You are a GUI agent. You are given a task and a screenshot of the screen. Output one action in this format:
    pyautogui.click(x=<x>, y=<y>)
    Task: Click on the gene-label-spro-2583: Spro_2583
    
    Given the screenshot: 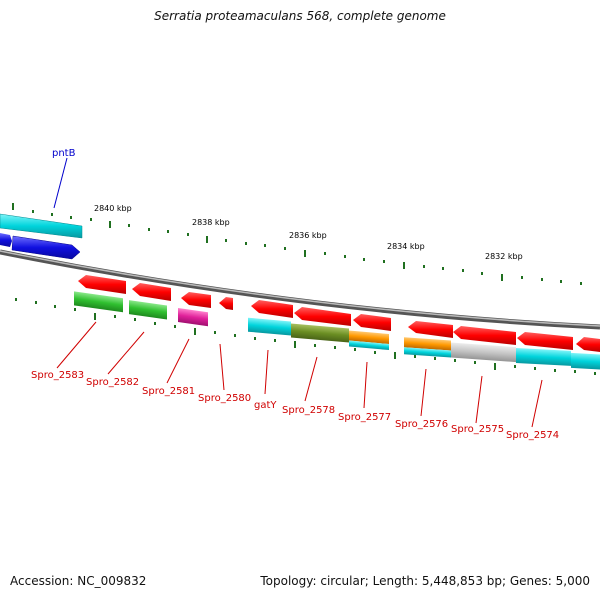 What is the action you would take?
    pyautogui.click(x=57, y=375)
    